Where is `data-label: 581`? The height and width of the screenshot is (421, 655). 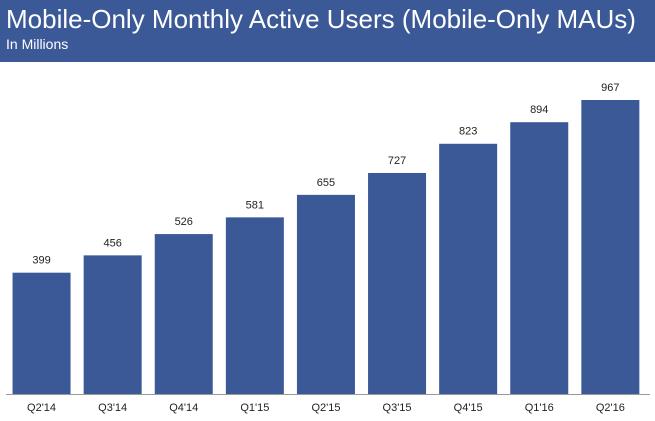 data-label: 581 is located at coordinates (255, 205).